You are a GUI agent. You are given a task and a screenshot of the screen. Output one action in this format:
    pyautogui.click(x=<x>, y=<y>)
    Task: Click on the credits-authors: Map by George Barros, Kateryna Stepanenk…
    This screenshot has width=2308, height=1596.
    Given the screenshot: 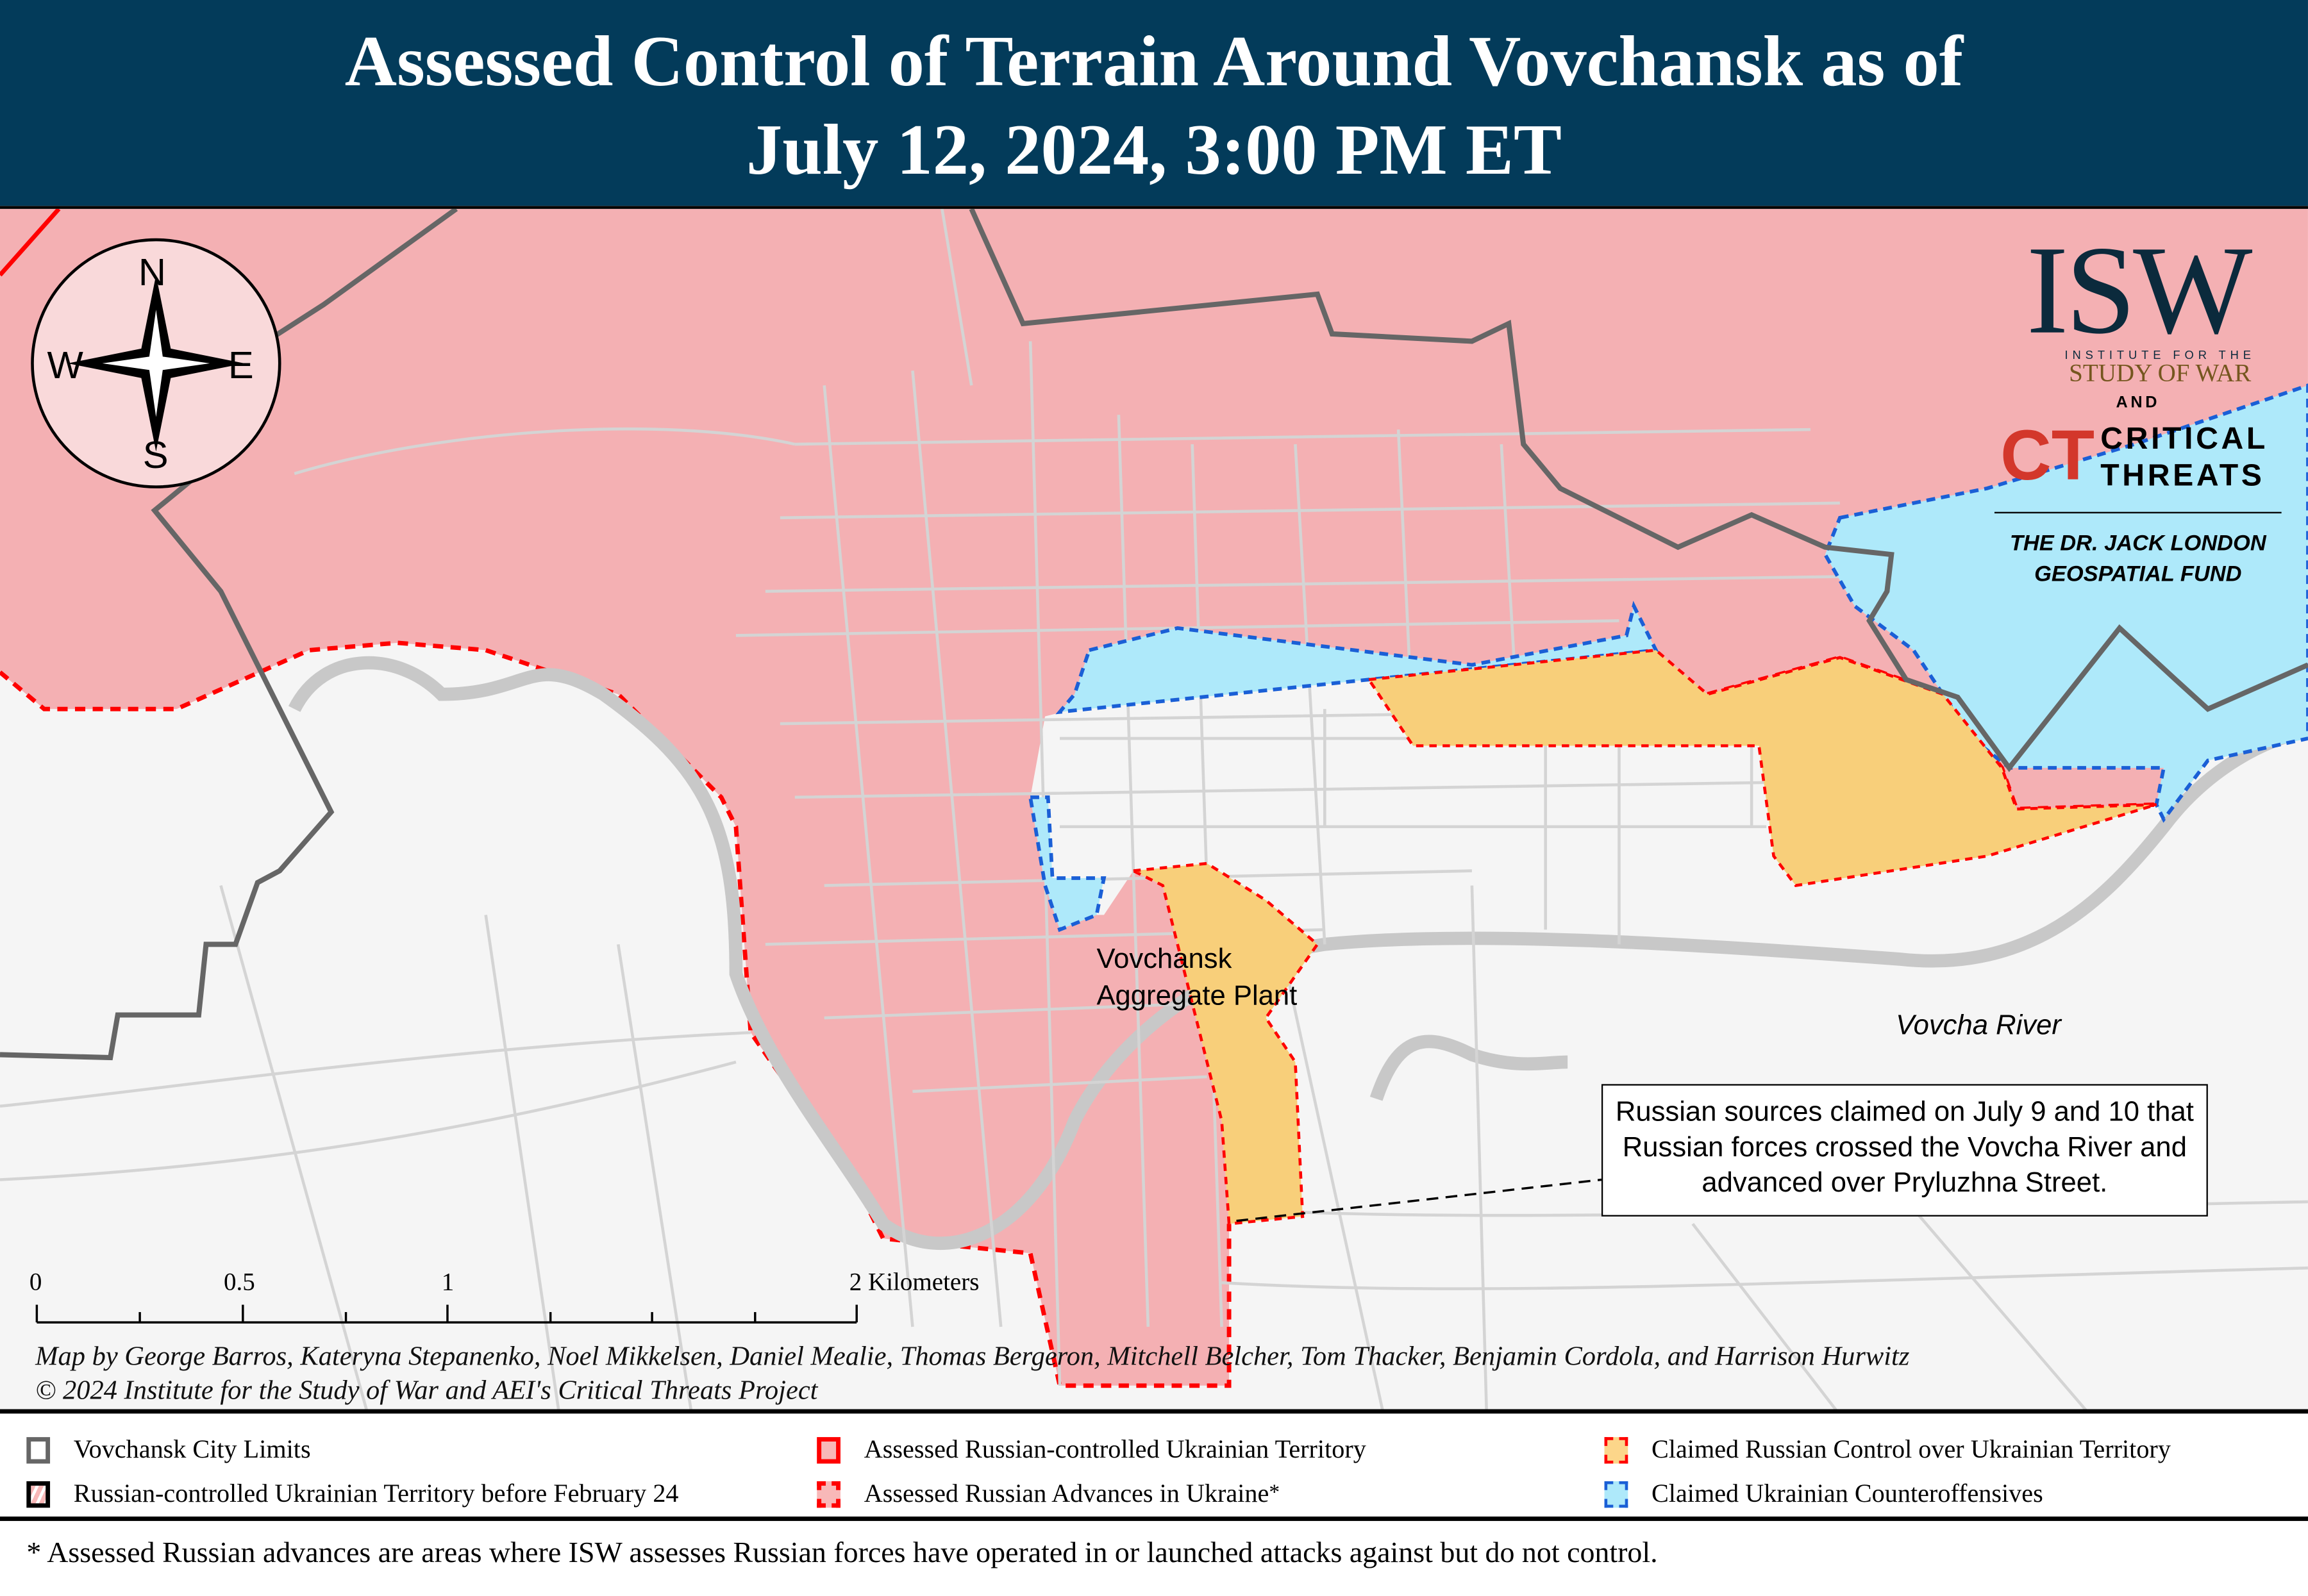 What is the action you would take?
    pyautogui.click(x=972, y=1358)
    